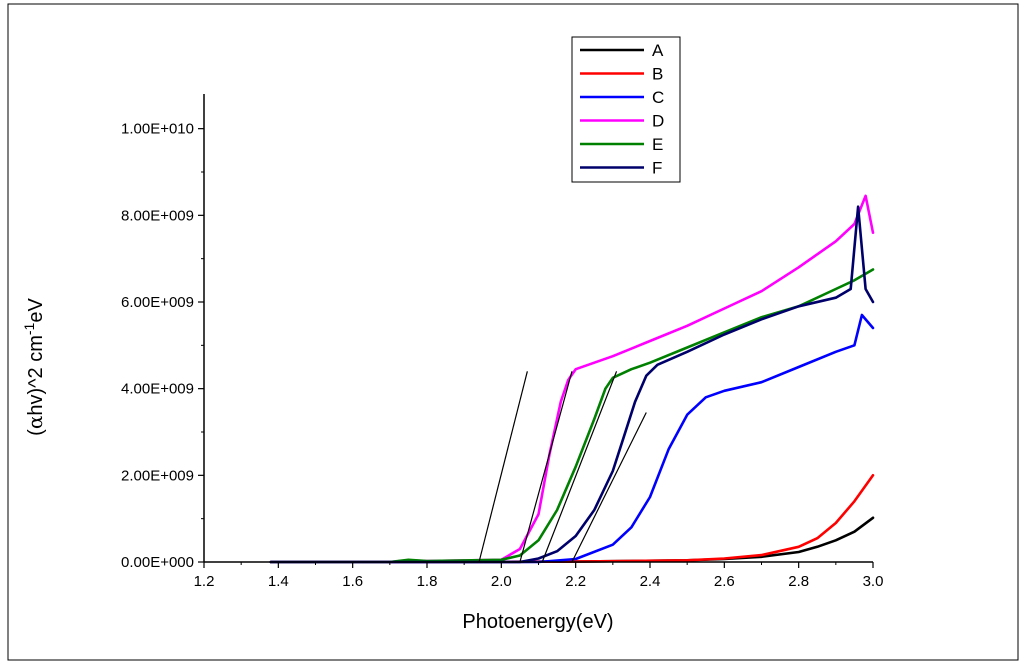 The width and height of the screenshot is (1024, 671). Describe the element at coordinates (157, 129) in the screenshot. I see `y-tick-label: 1.00E+010` at that location.